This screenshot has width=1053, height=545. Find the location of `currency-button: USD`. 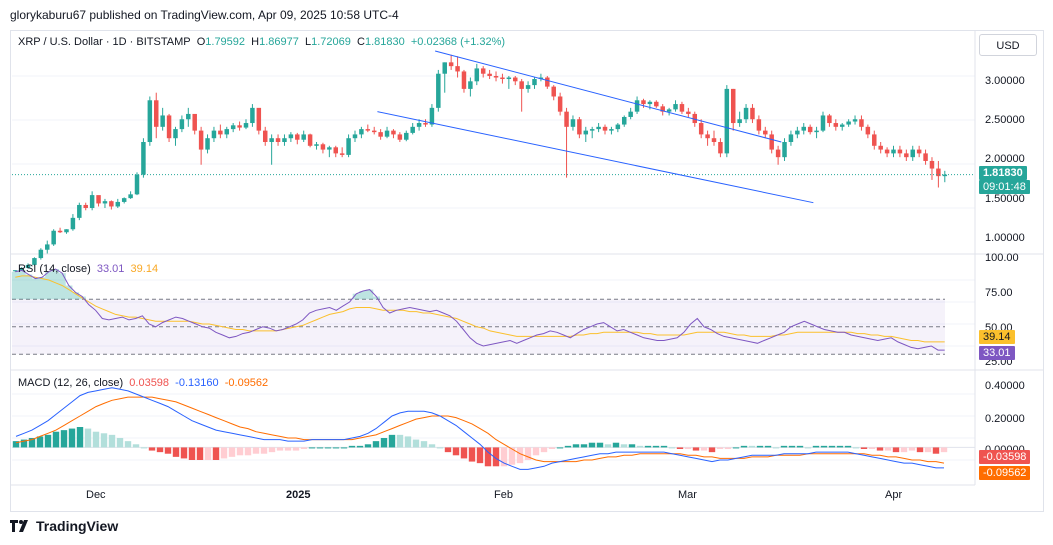

currency-button: USD is located at coordinates (1008, 45).